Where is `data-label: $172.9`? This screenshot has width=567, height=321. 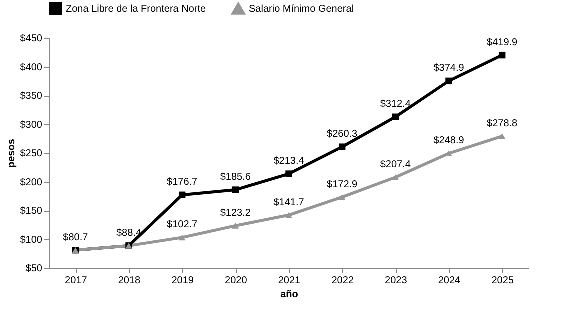 data-label: $172.9 is located at coordinates (342, 184).